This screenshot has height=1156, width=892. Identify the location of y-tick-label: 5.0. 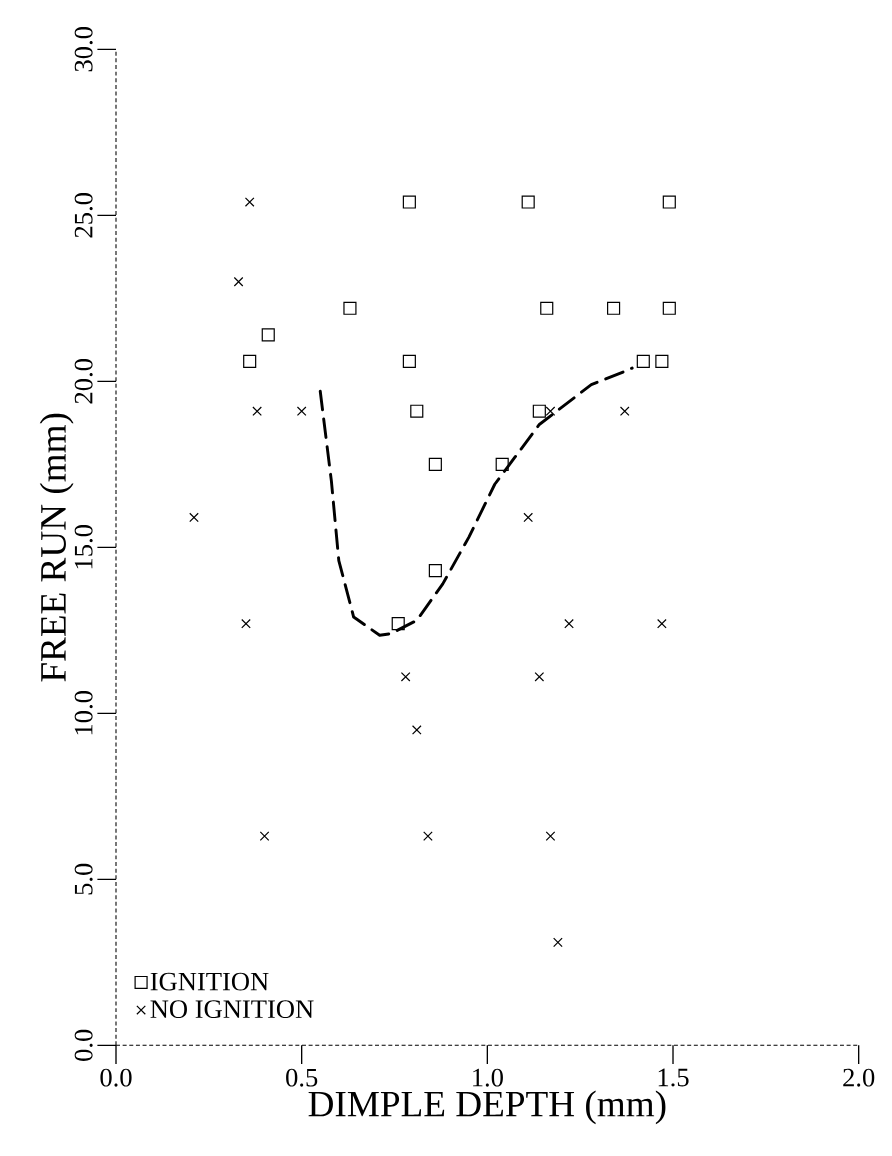
(83, 879).